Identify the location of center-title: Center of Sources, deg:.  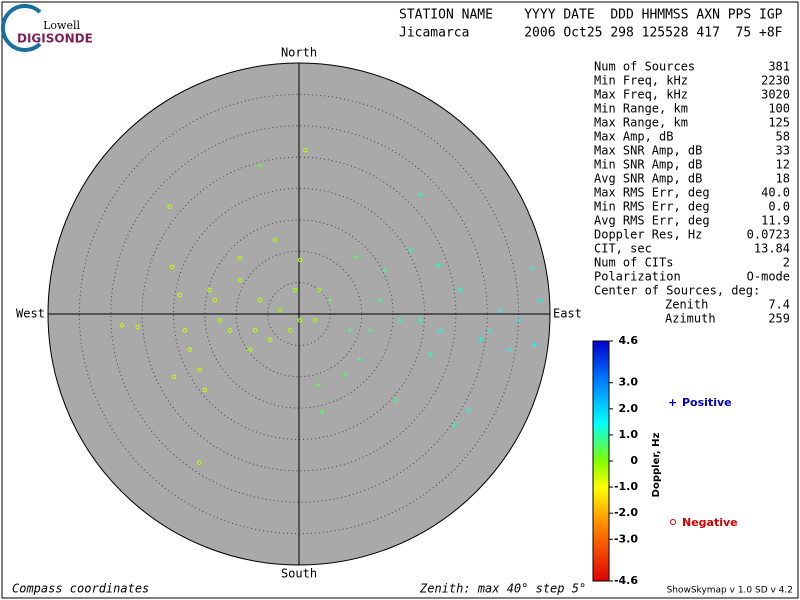
(677, 291).